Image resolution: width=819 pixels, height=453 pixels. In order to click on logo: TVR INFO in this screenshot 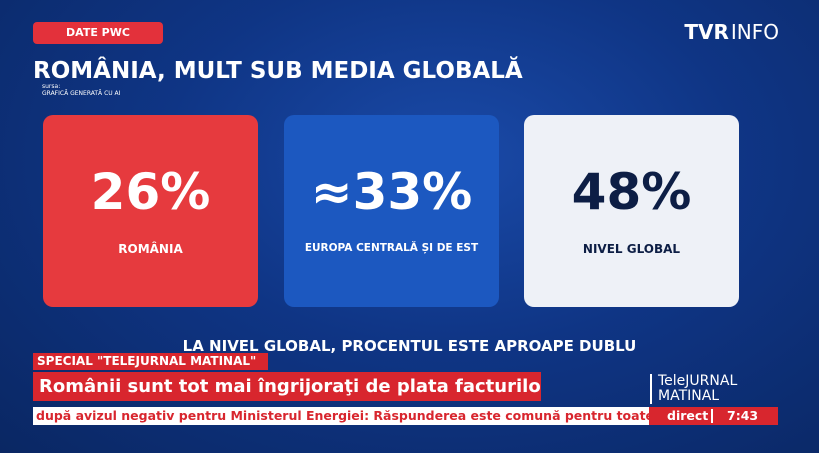, I will do `click(731, 32)`.